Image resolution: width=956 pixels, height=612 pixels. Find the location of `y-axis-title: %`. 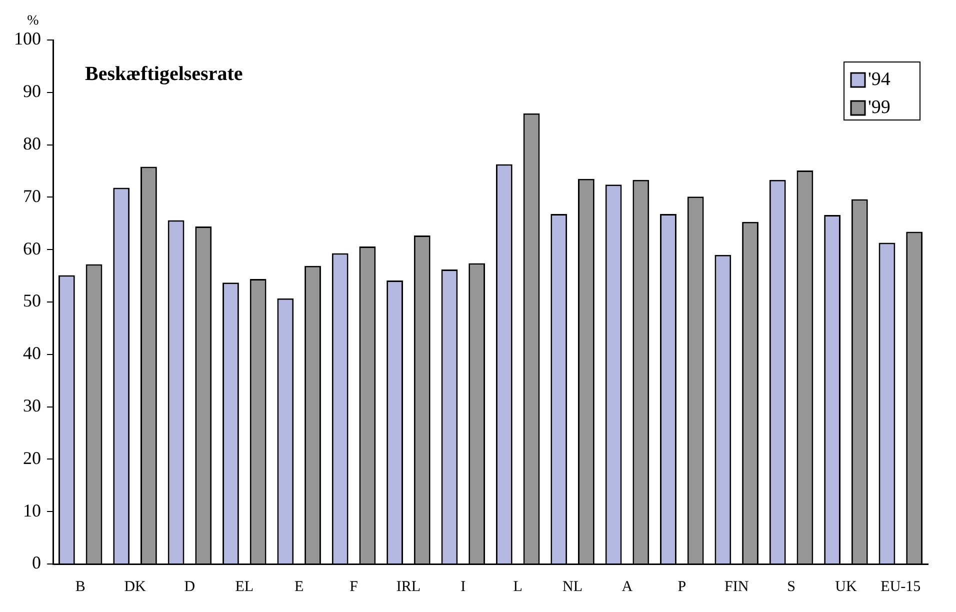

y-axis-title: % is located at coordinates (33, 21).